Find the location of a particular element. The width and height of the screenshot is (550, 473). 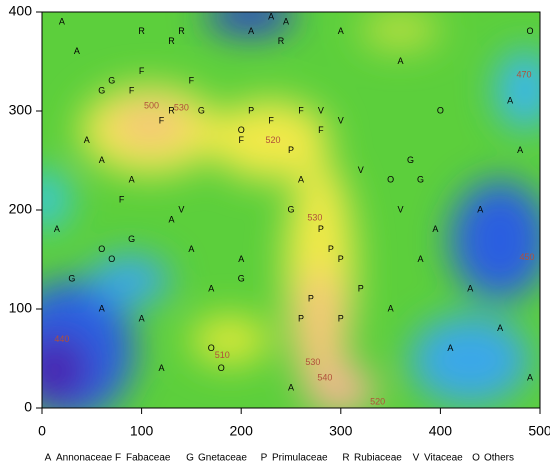

legend-symbol: V is located at coordinates (416, 458).